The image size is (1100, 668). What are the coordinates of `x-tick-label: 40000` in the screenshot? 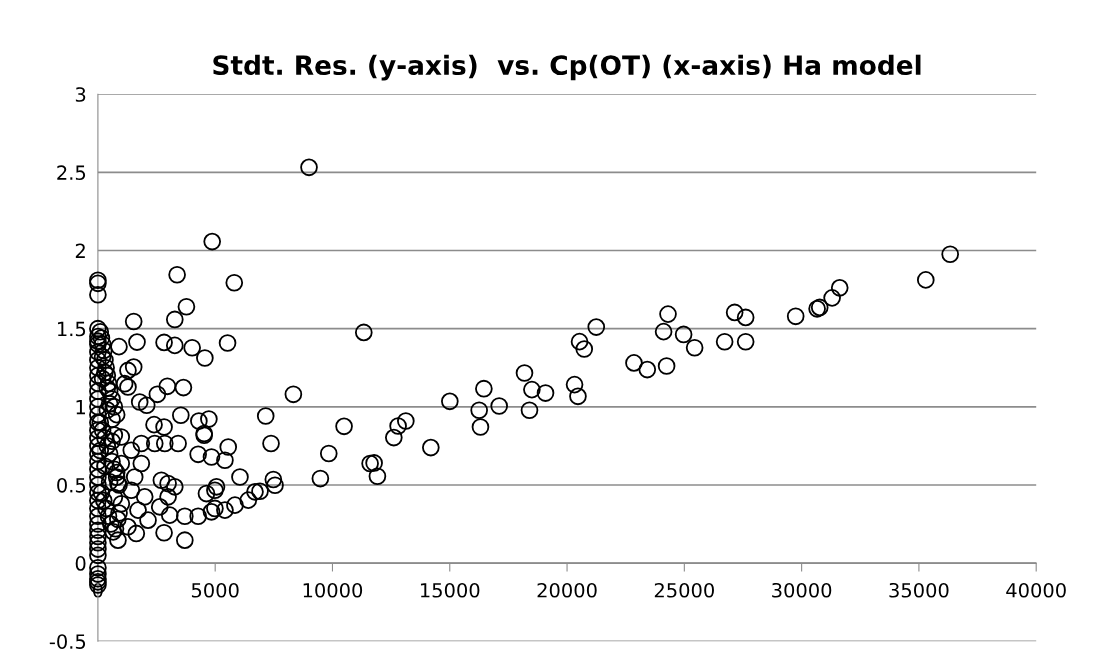 It's located at (1036, 590).